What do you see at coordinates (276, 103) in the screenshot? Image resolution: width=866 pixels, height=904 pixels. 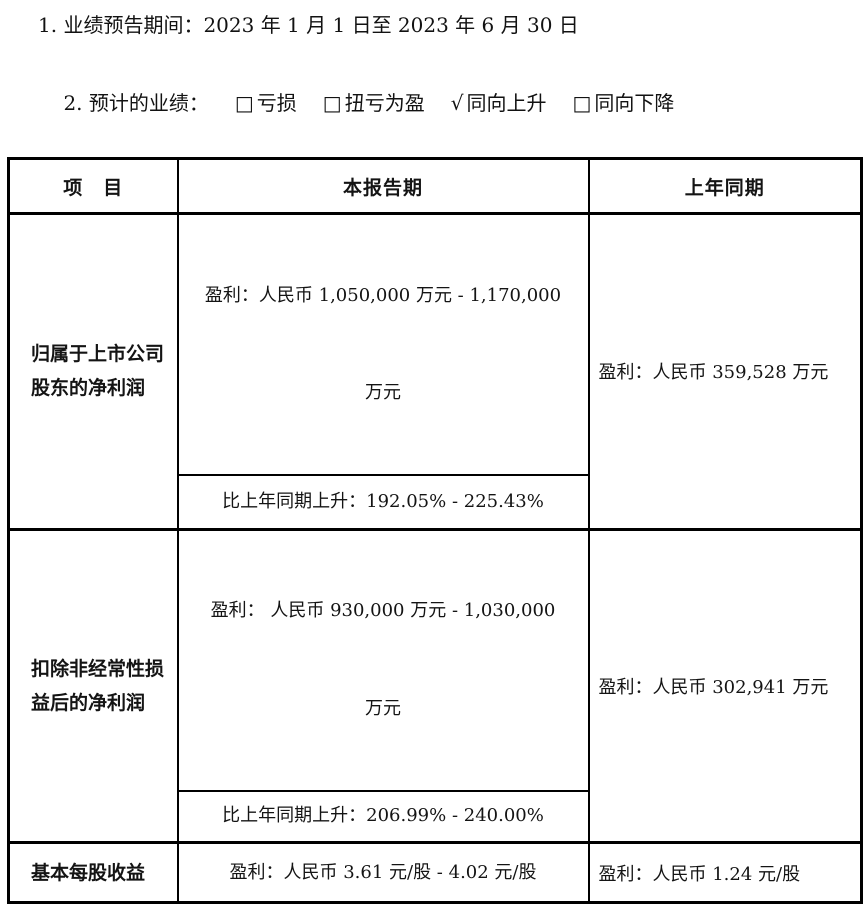 I see `option-loss-label: 亏损` at bounding box center [276, 103].